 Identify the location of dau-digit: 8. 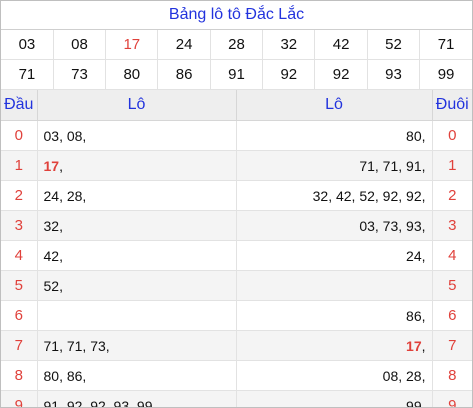
(18, 375).